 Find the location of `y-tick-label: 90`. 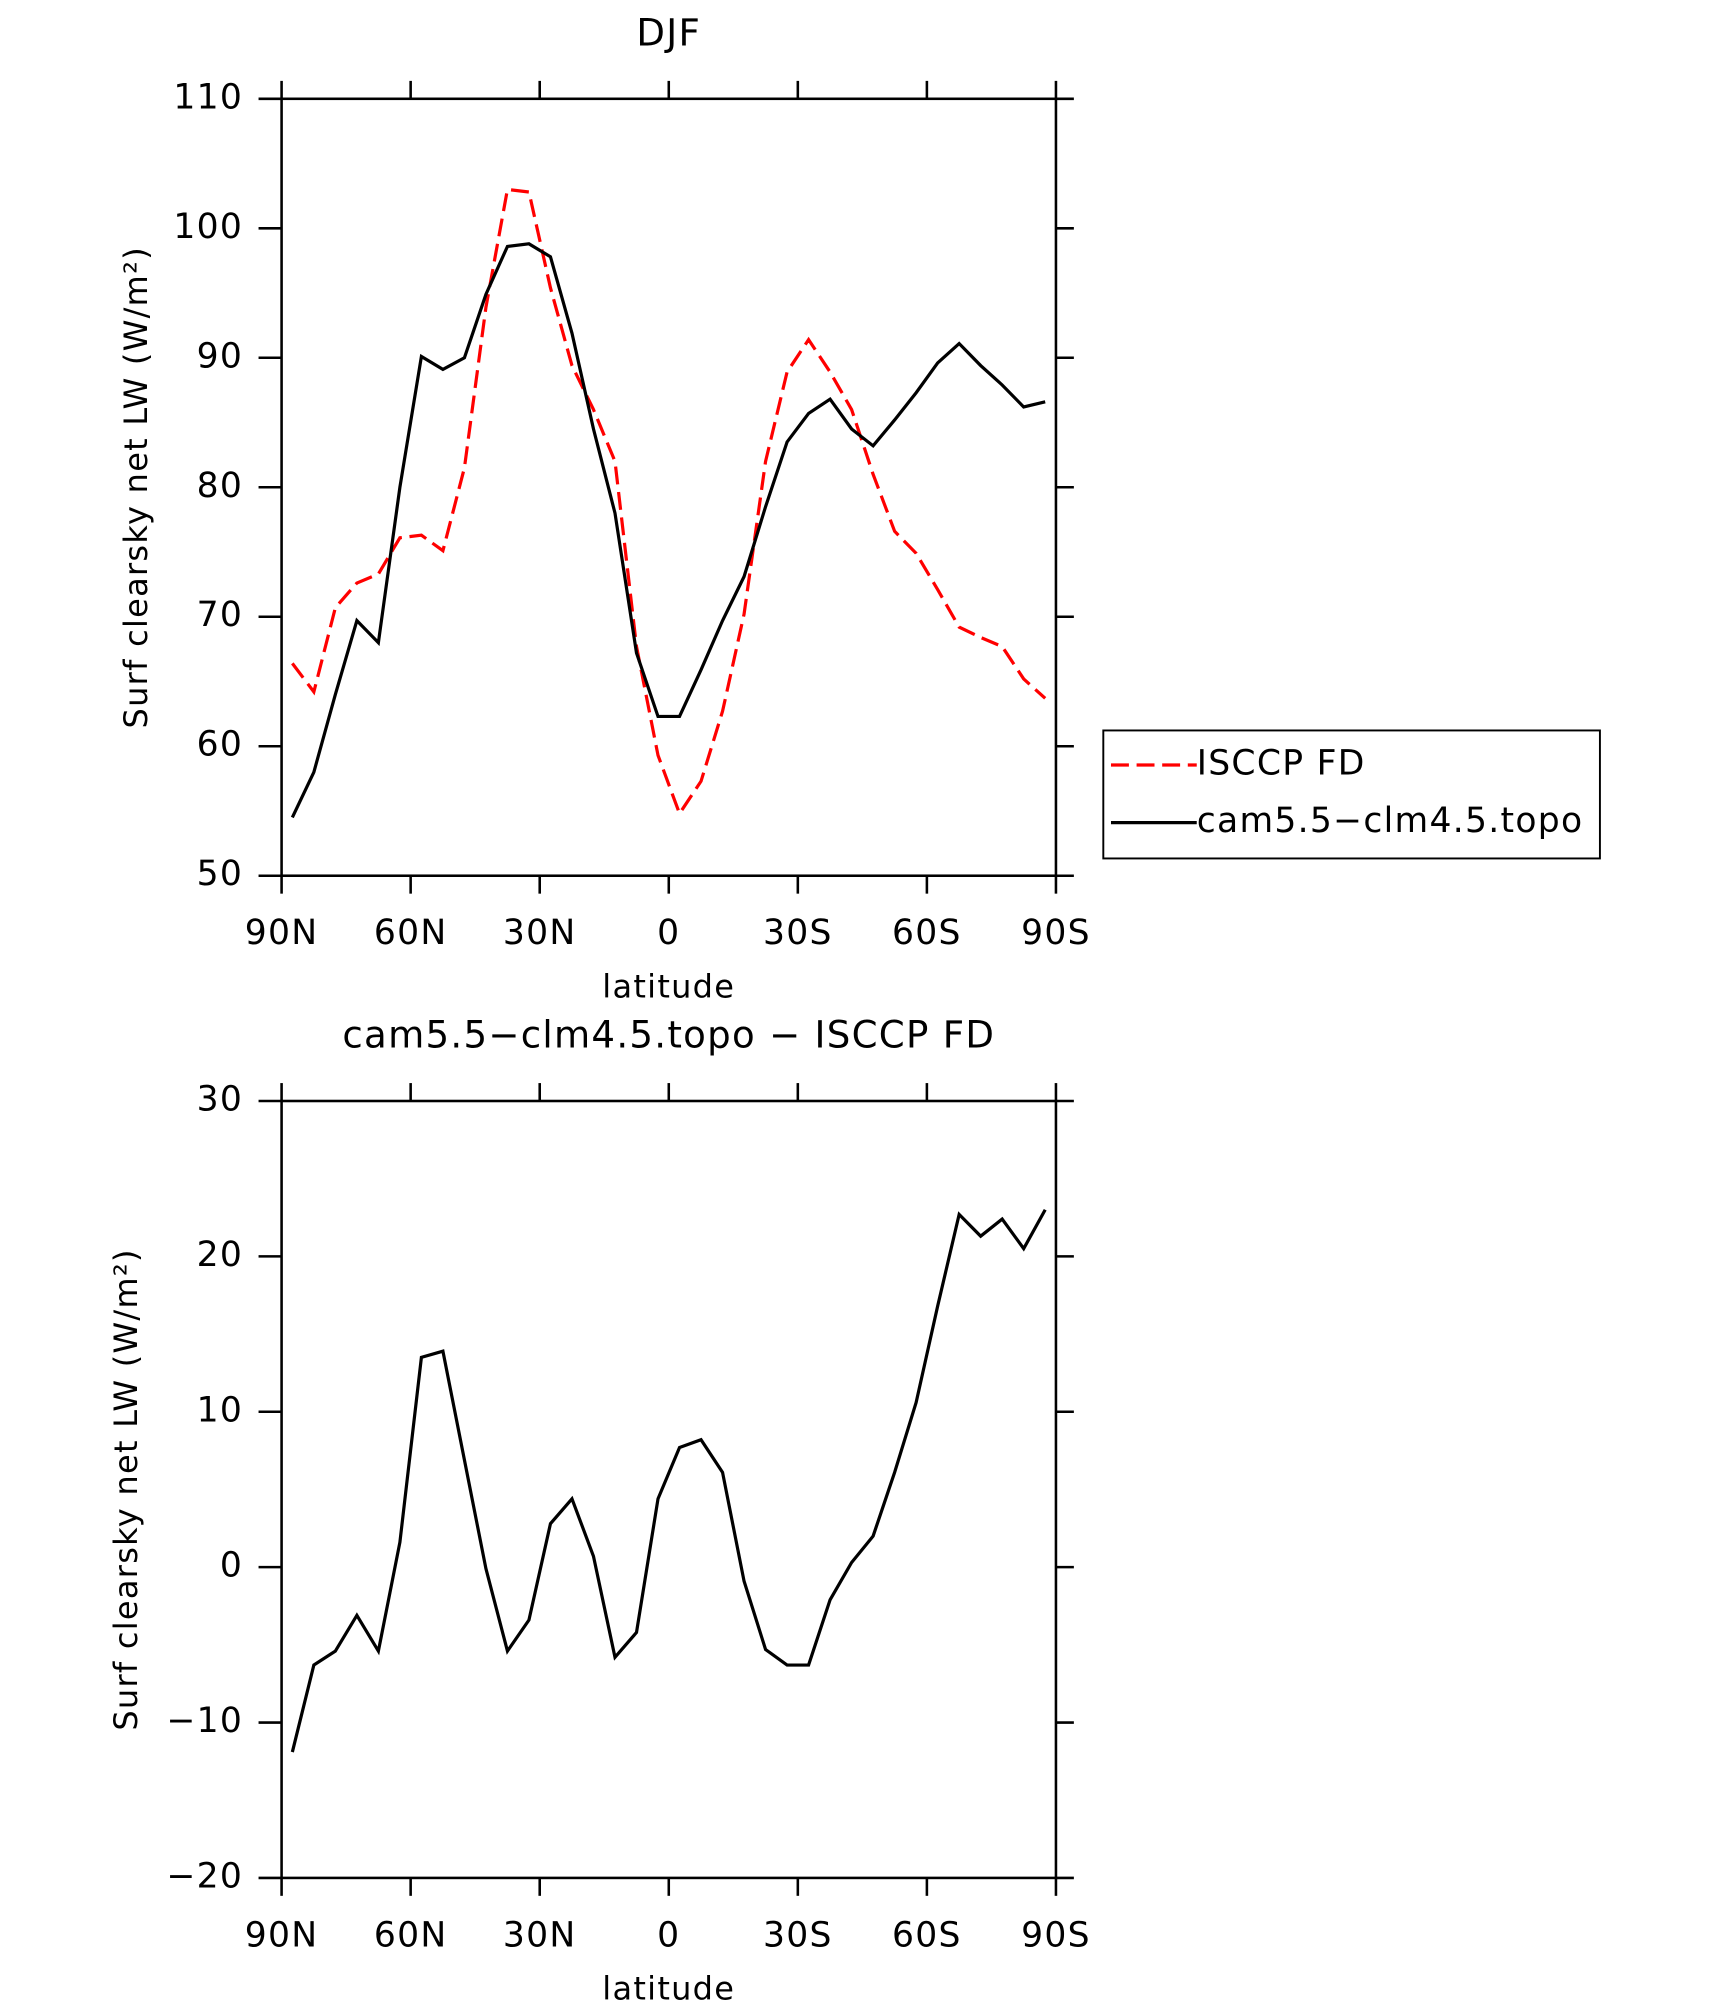

y-tick-label: 90 is located at coordinates (220, 356).